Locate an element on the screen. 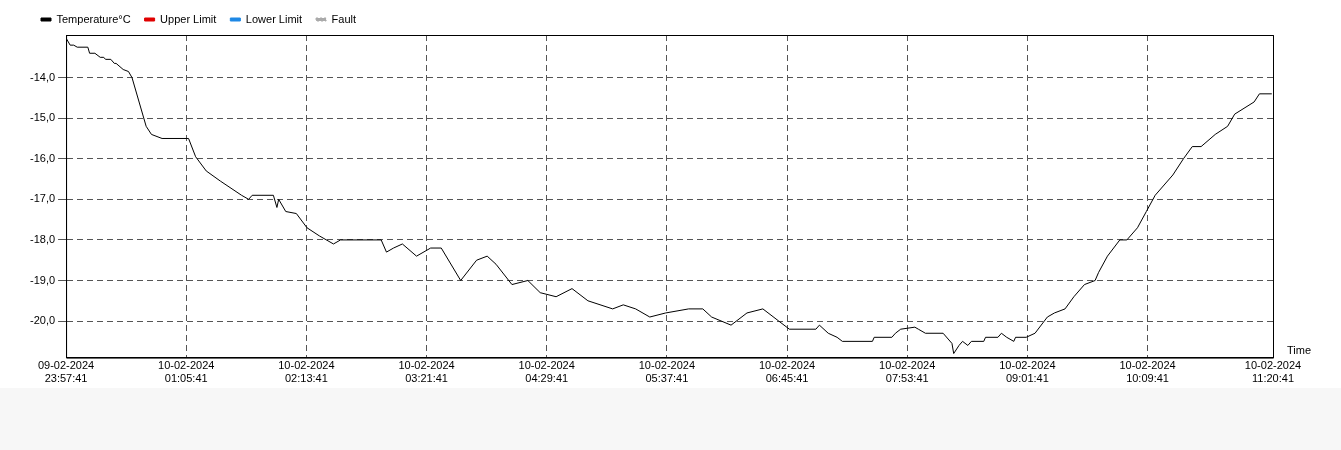 The height and width of the screenshot is (450, 1341). x-tick-label: 10-02-2024 03:21:41 is located at coordinates (426, 372).